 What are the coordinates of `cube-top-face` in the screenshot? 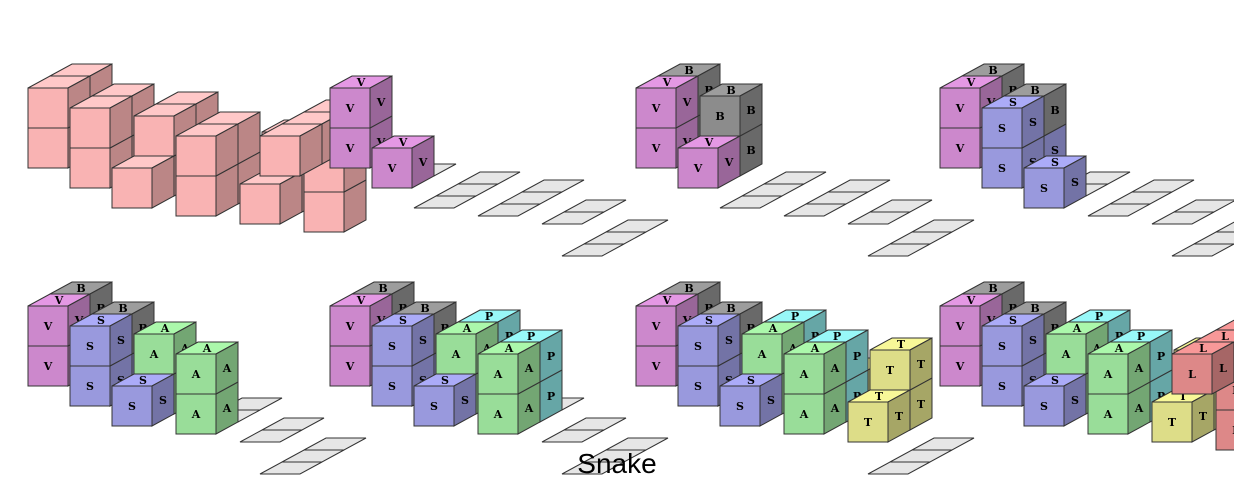 It's located at (1202, 348).